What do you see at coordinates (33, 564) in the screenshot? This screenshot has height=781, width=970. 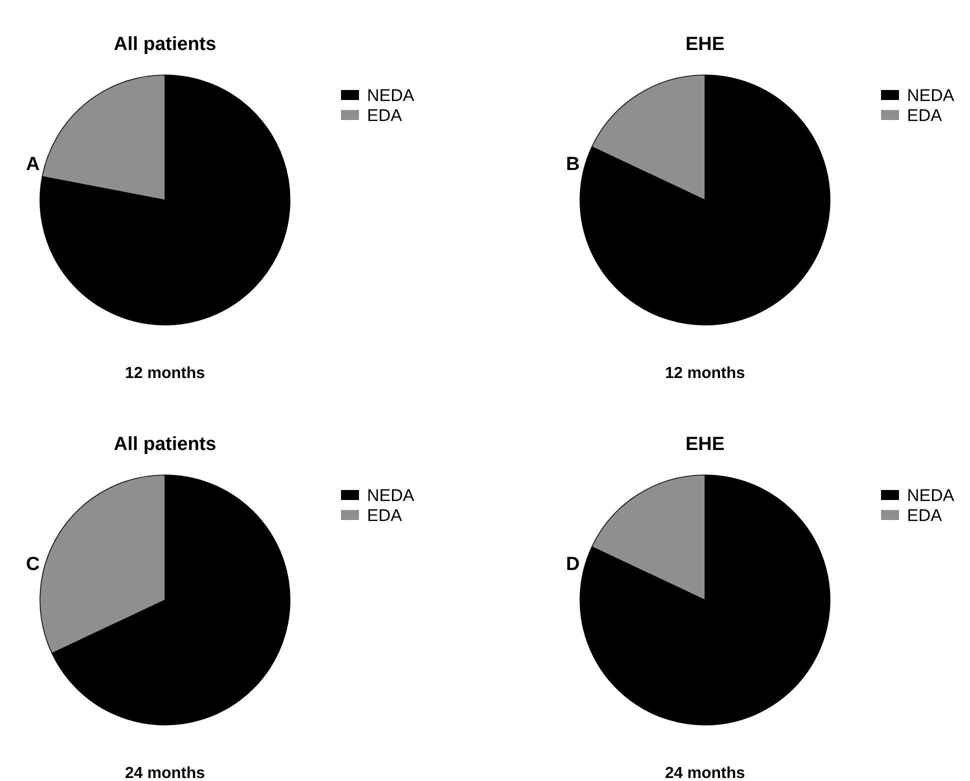 I see `text: C` at bounding box center [33, 564].